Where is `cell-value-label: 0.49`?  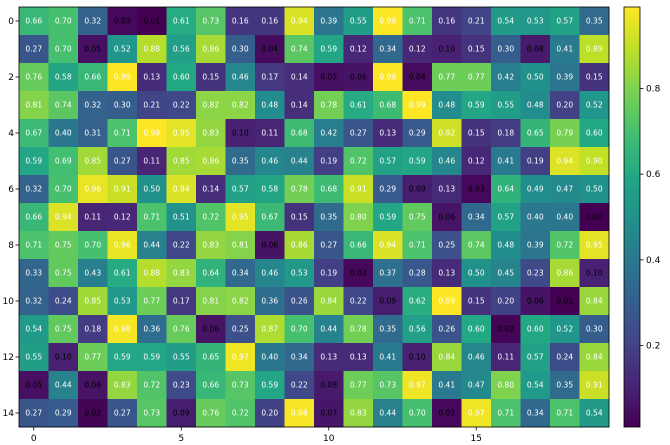 cell-value-label: 0.49 is located at coordinates (535, 189).